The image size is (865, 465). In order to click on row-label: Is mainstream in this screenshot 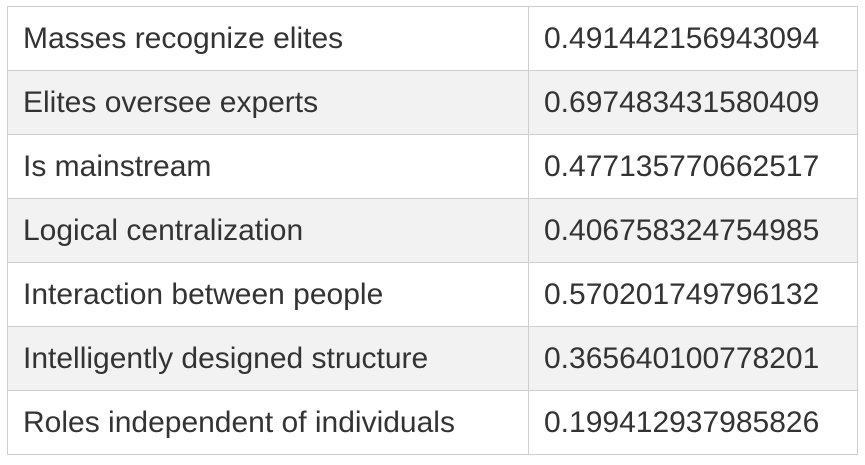, I will do `click(268, 166)`.